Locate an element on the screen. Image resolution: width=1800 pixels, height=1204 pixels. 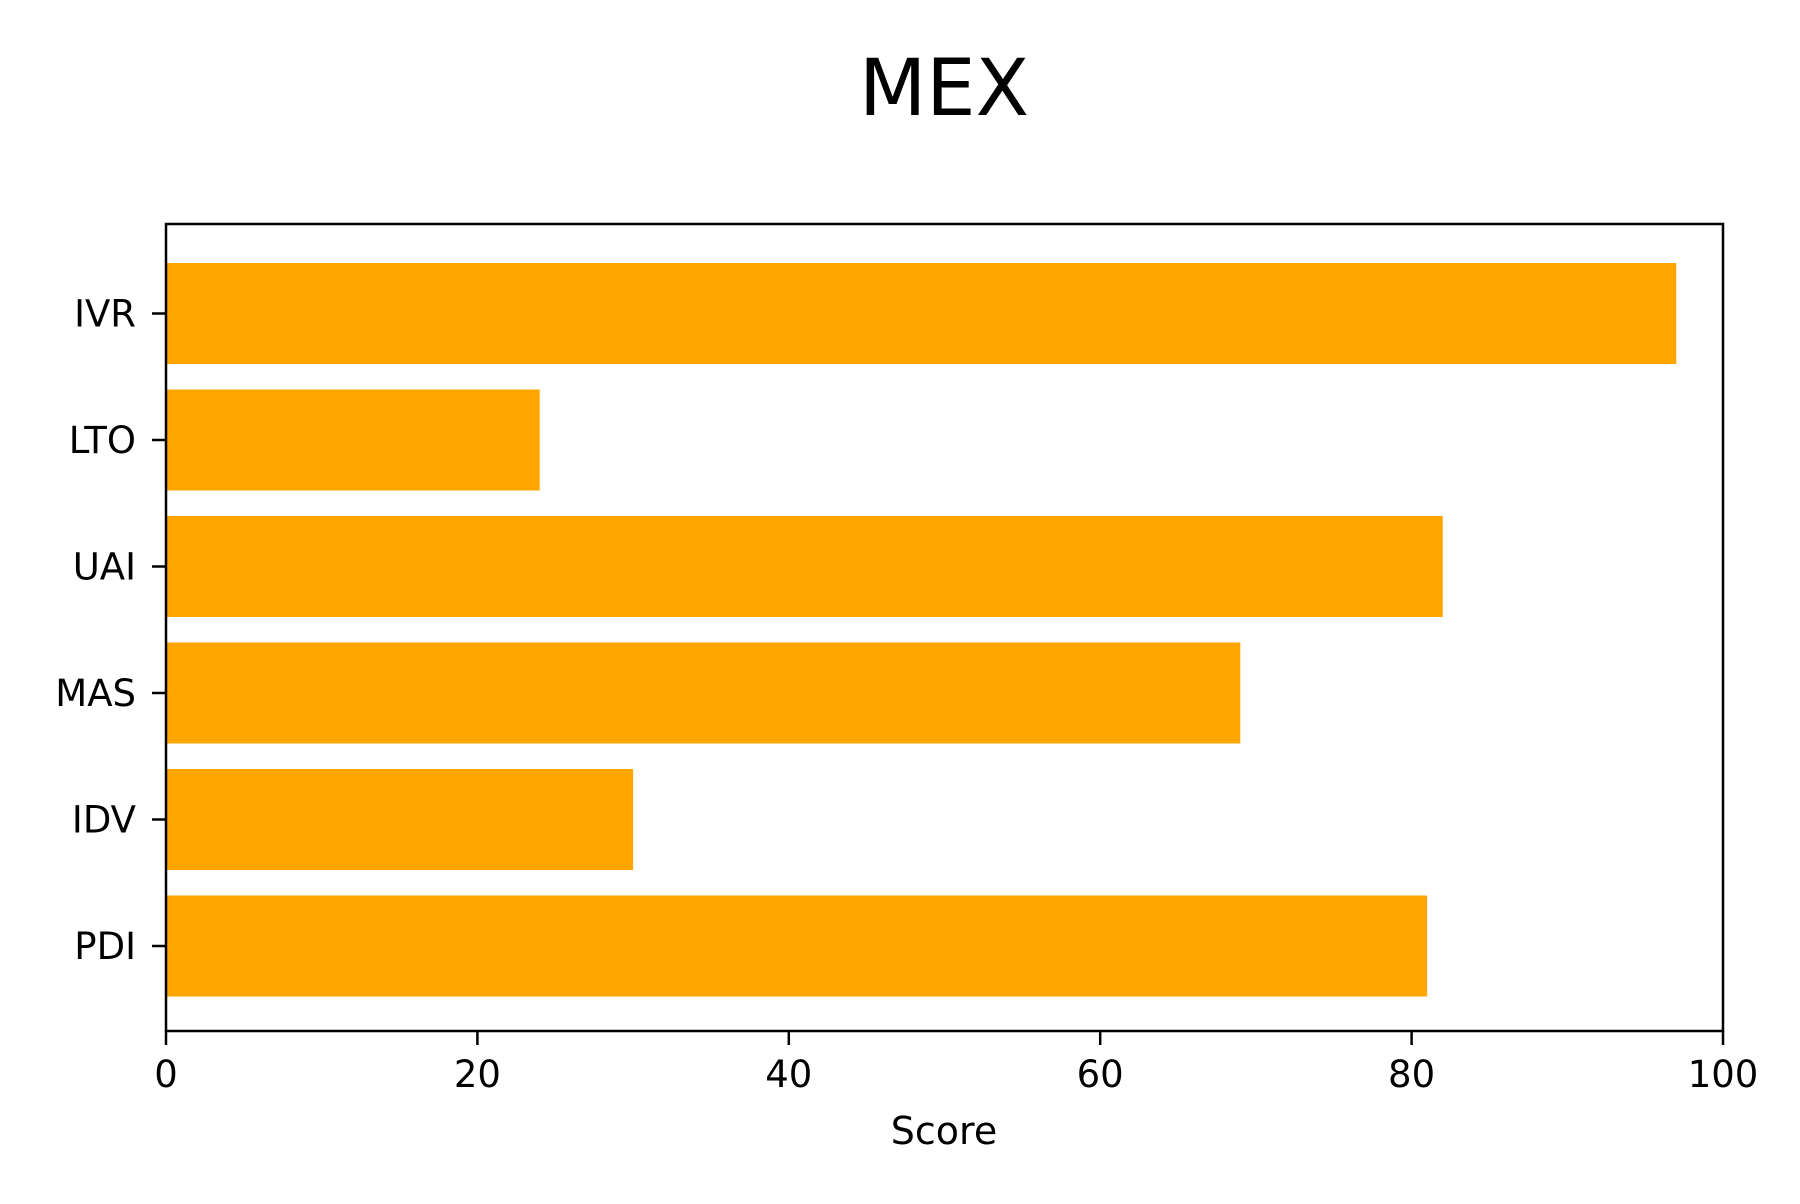
y-tick-label-uai: UAI is located at coordinates (104, 567).